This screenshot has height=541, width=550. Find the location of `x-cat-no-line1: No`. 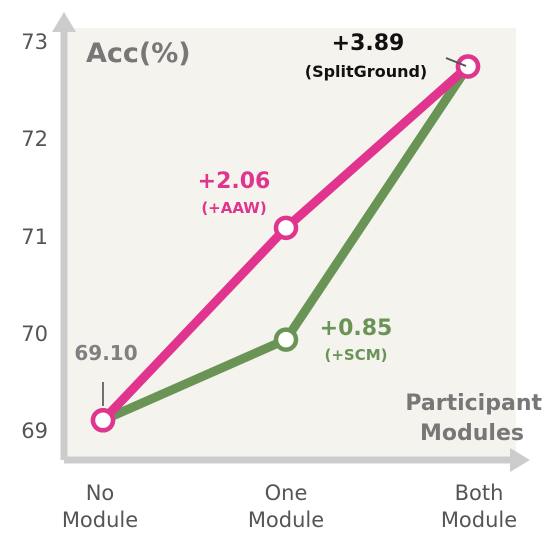

x-cat-no-line1: No is located at coordinates (100, 493).